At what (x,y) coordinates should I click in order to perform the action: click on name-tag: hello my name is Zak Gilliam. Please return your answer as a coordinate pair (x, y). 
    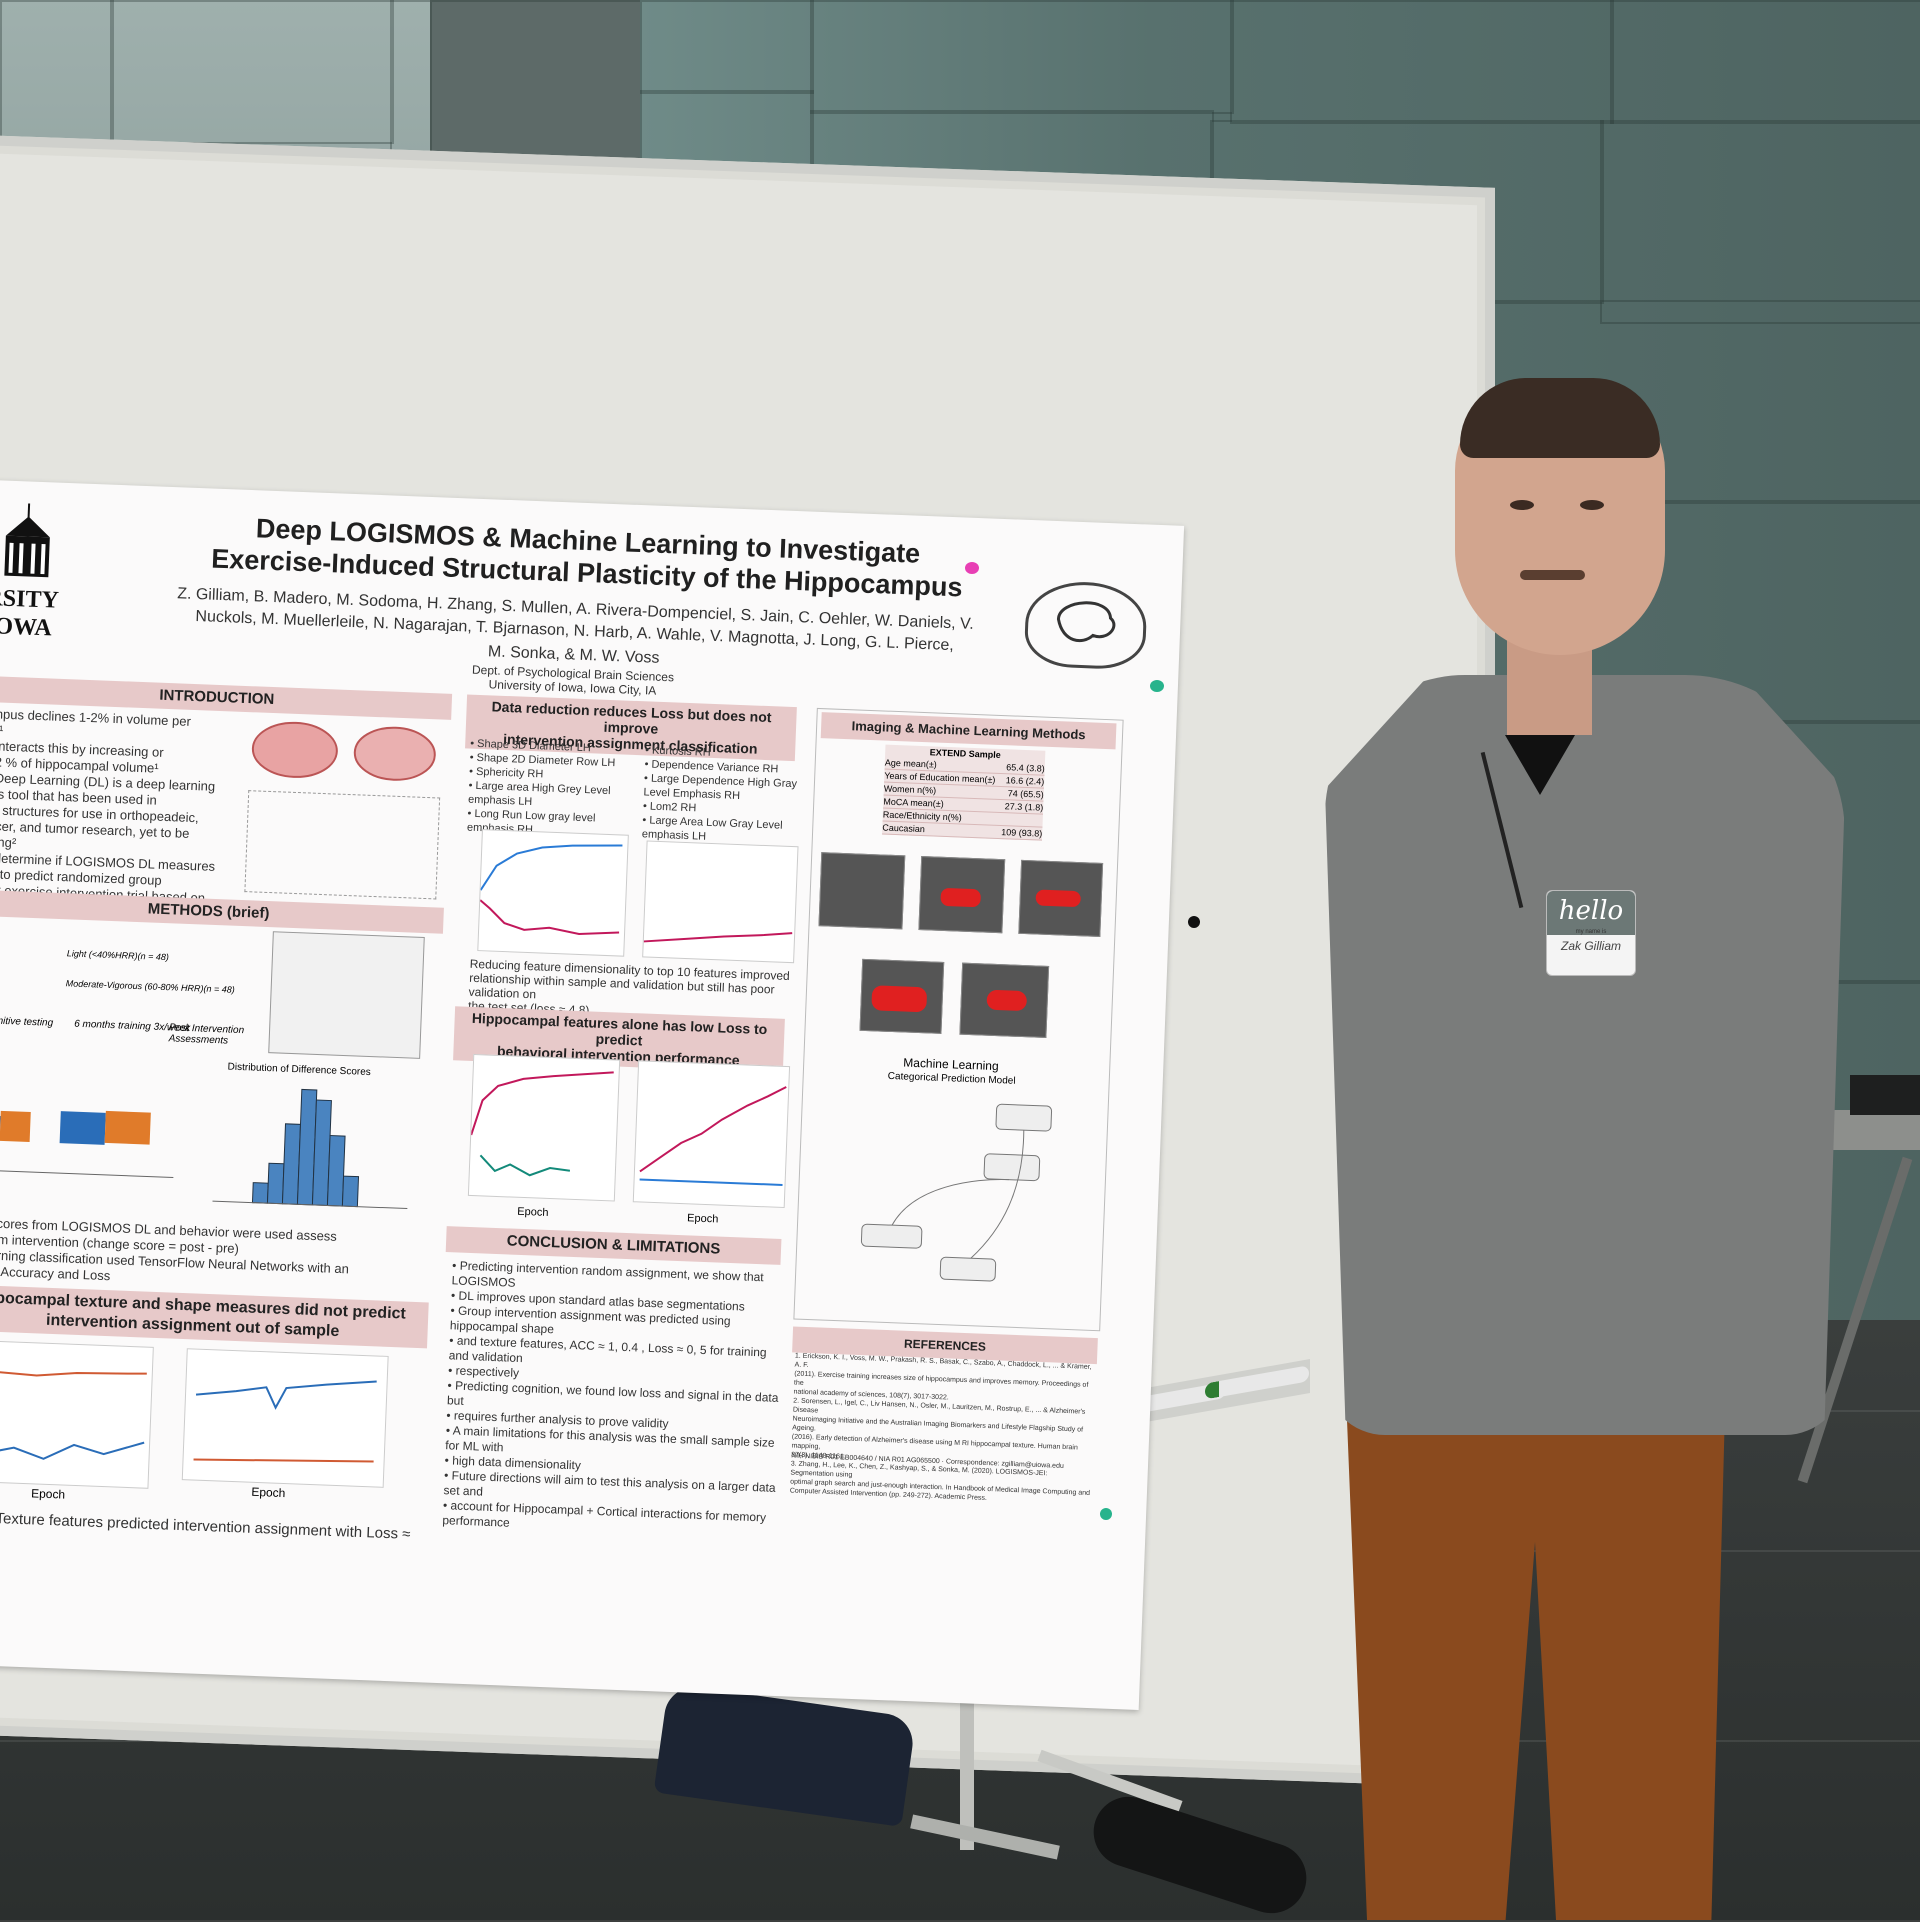
    Looking at the image, I should click on (1591, 933).